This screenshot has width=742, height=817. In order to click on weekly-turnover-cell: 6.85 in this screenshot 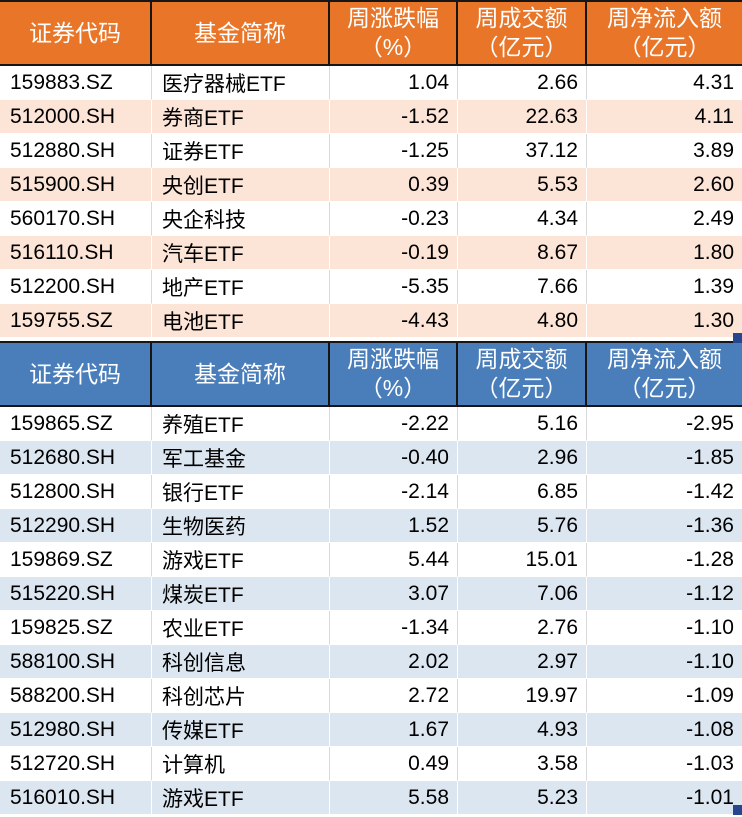, I will do `click(522, 492)`.